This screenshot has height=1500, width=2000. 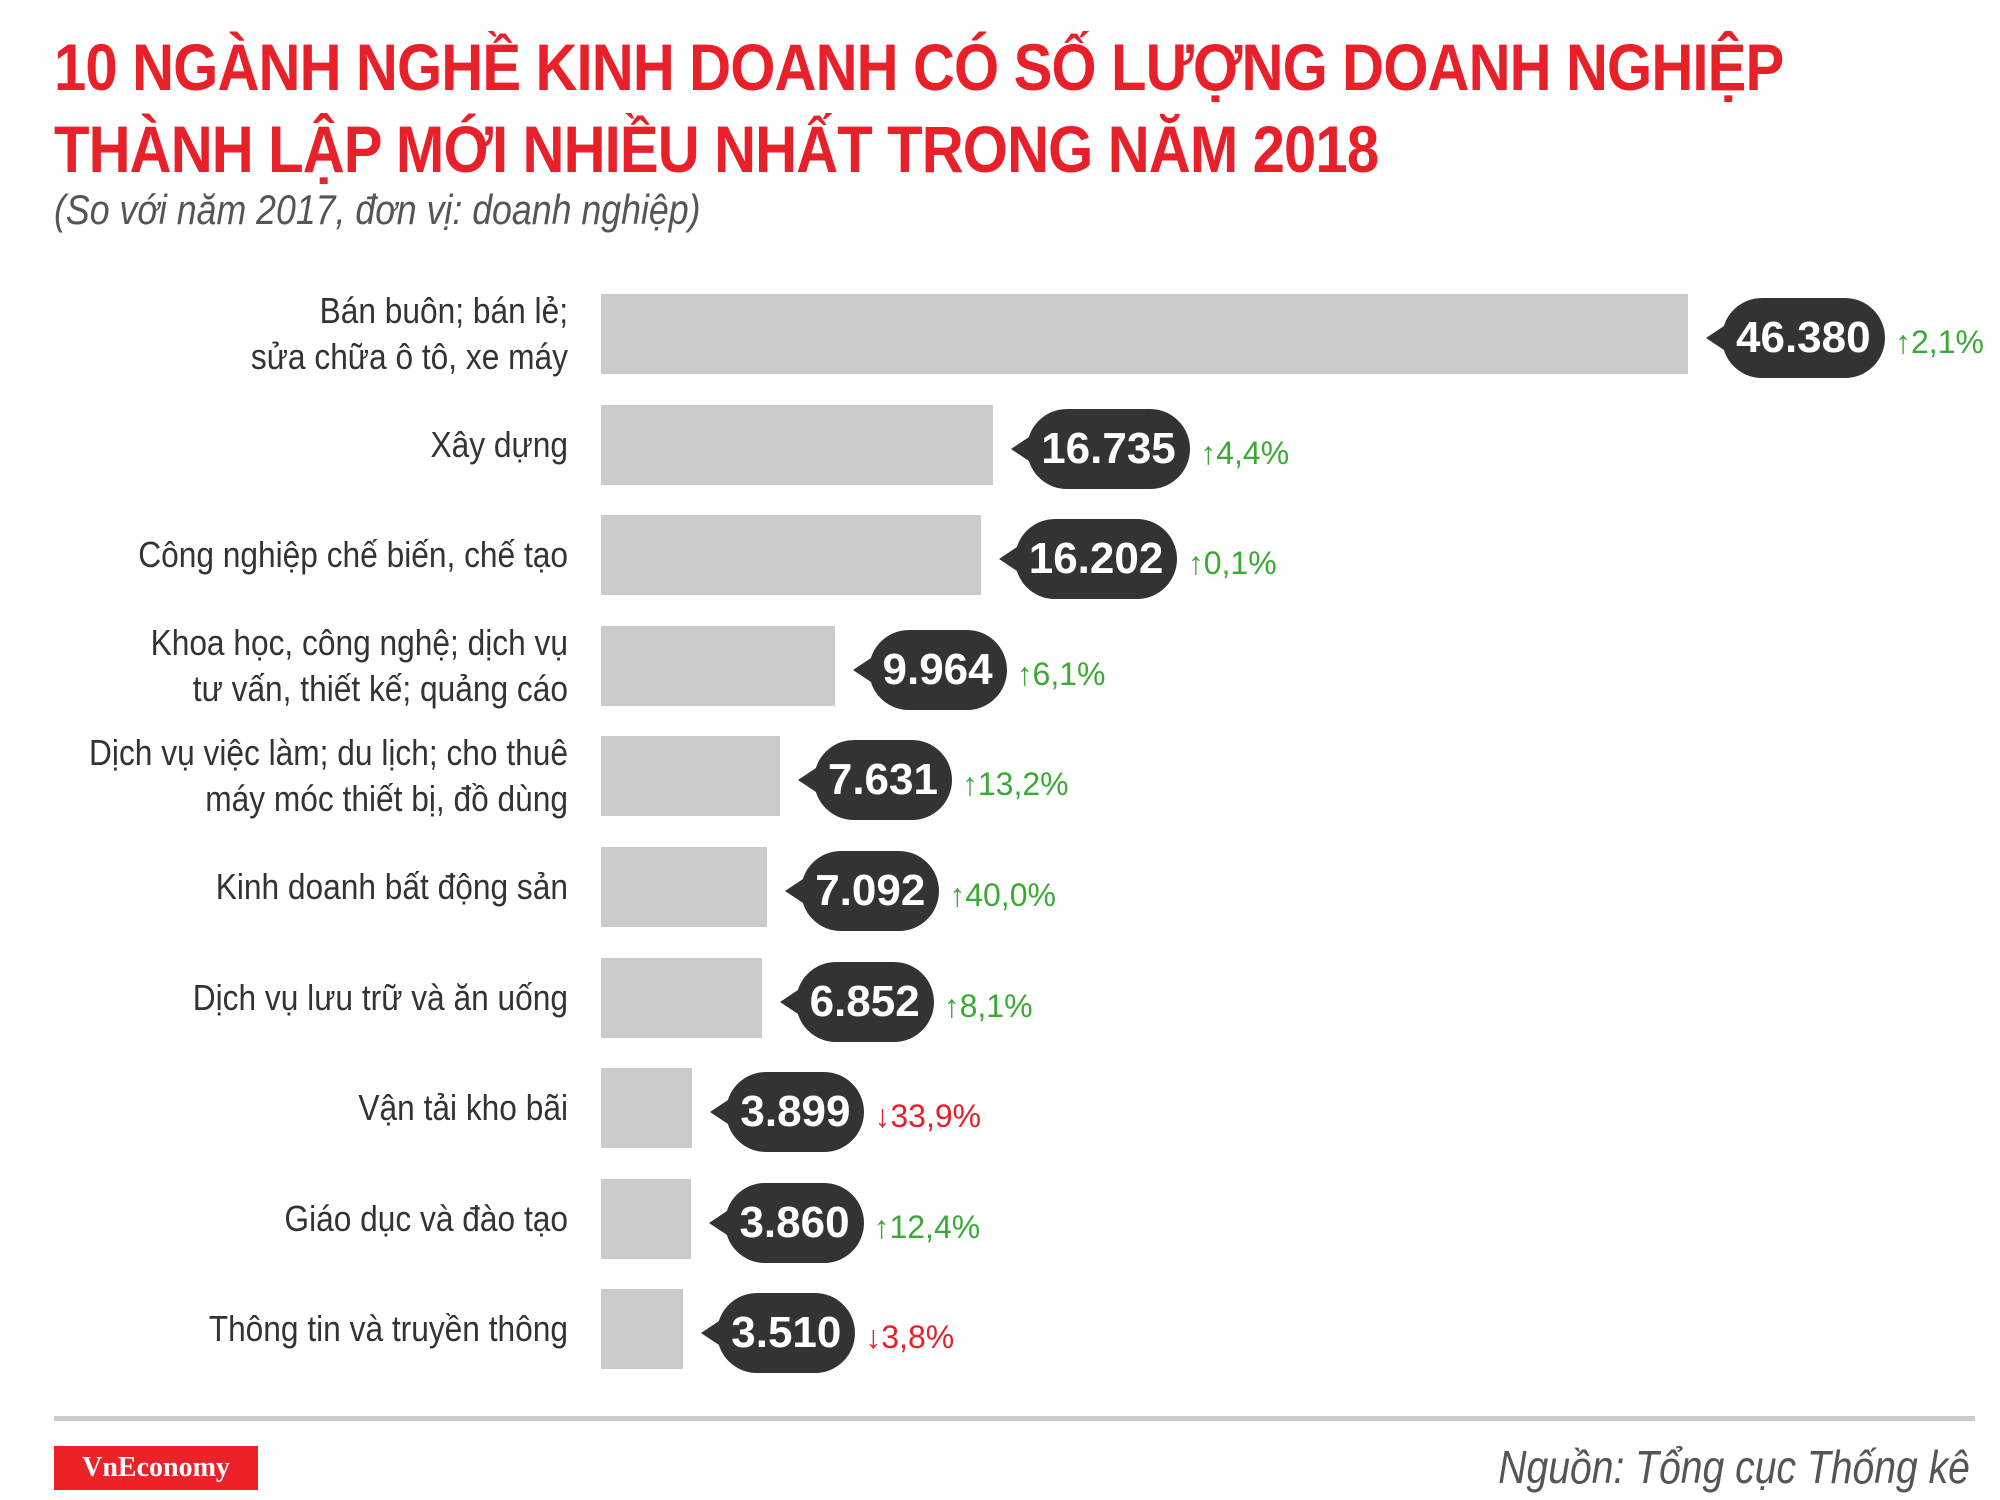 What do you see at coordinates (927, 1226) in the screenshot?
I see `change-label: ↑12,4%` at bounding box center [927, 1226].